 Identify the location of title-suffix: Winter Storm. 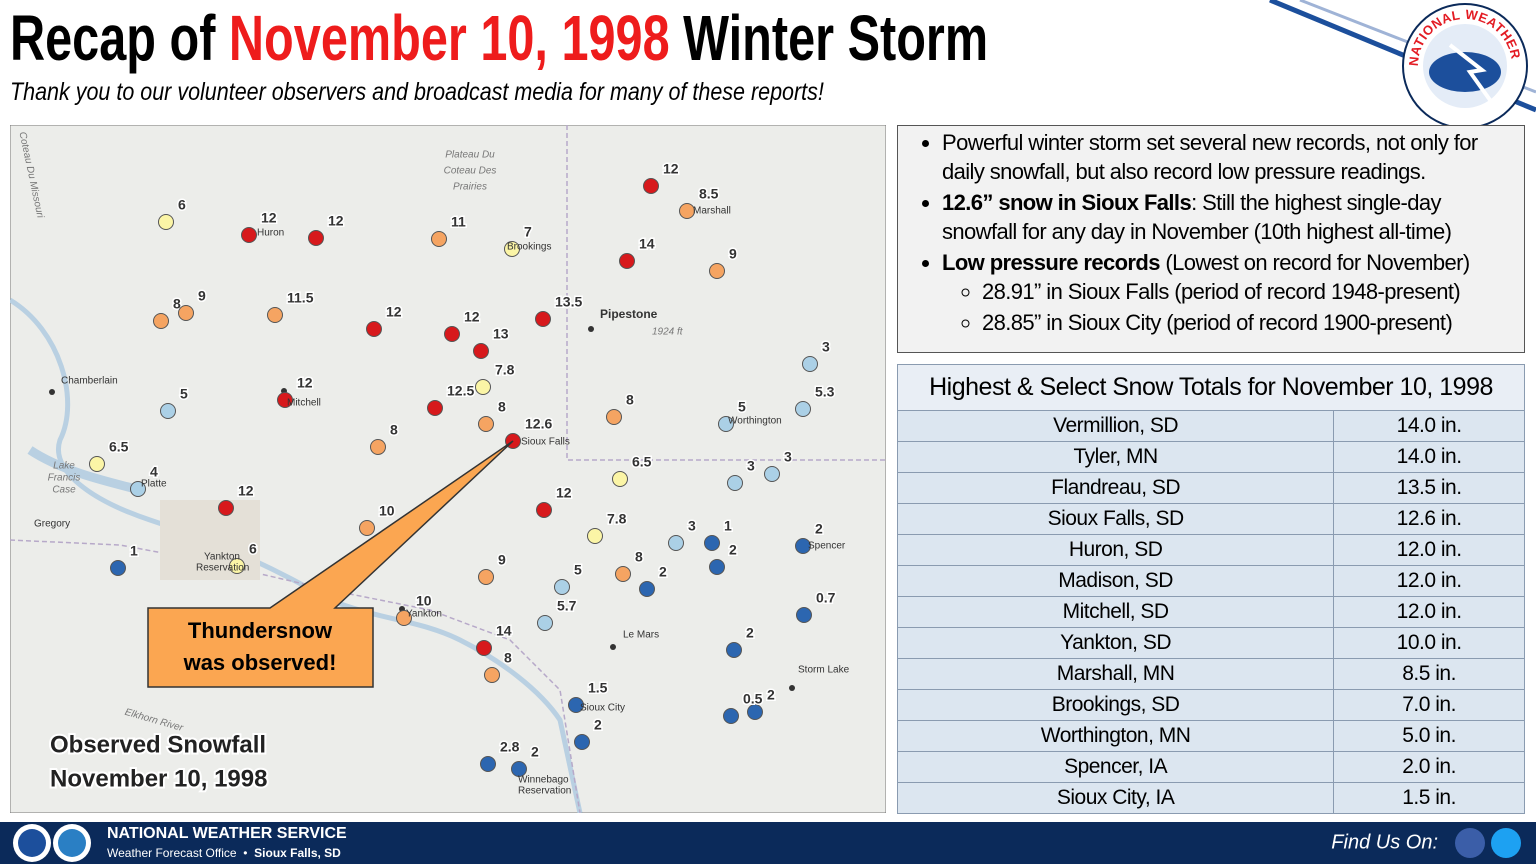
(829, 38).